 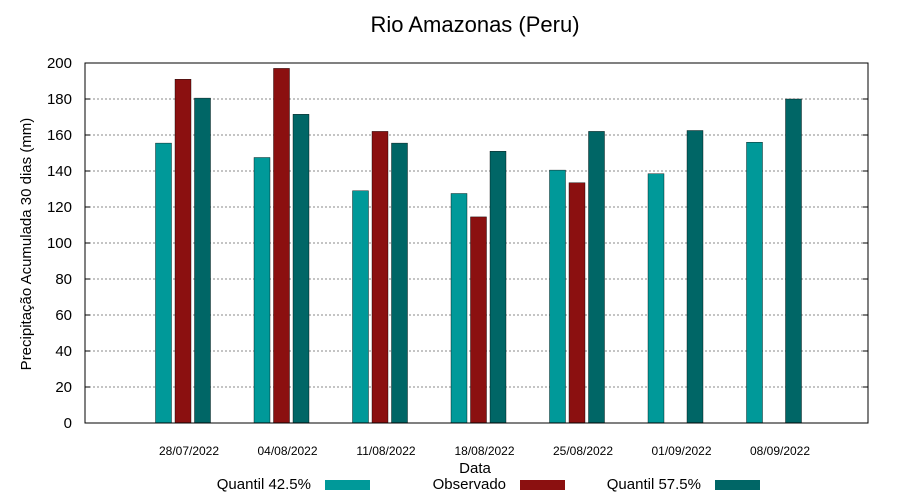 What do you see at coordinates (63, 387) in the screenshot?
I see `y-tick-label: 20` at bounding box center [63, 387].